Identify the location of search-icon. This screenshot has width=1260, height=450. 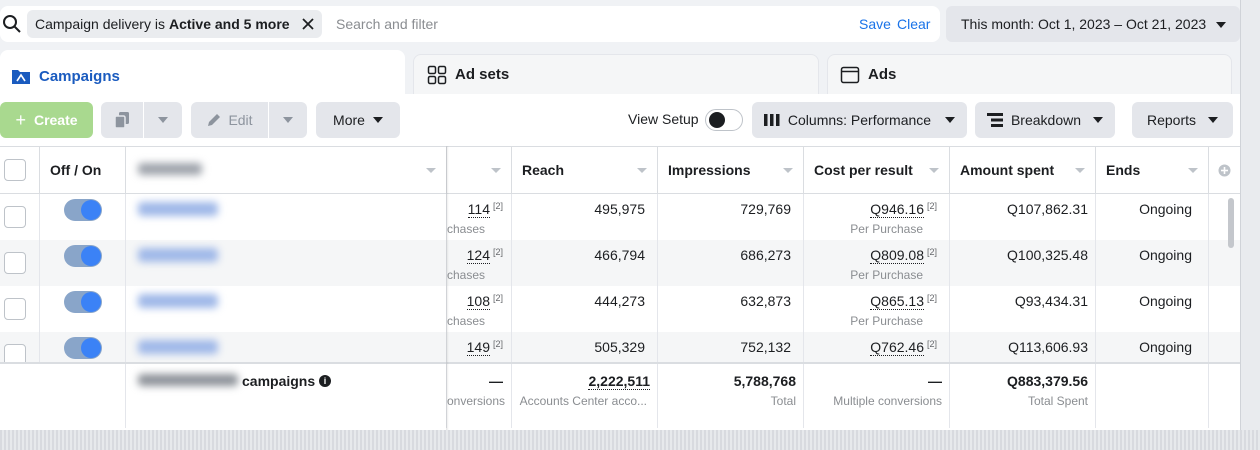
(12, 24).